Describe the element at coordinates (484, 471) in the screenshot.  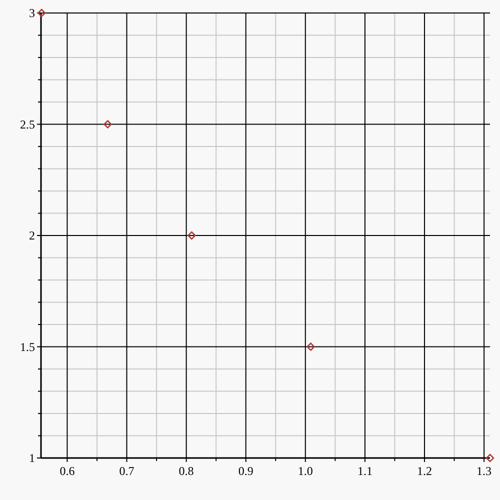
I see `x-tick-label: 1.3` at that location.